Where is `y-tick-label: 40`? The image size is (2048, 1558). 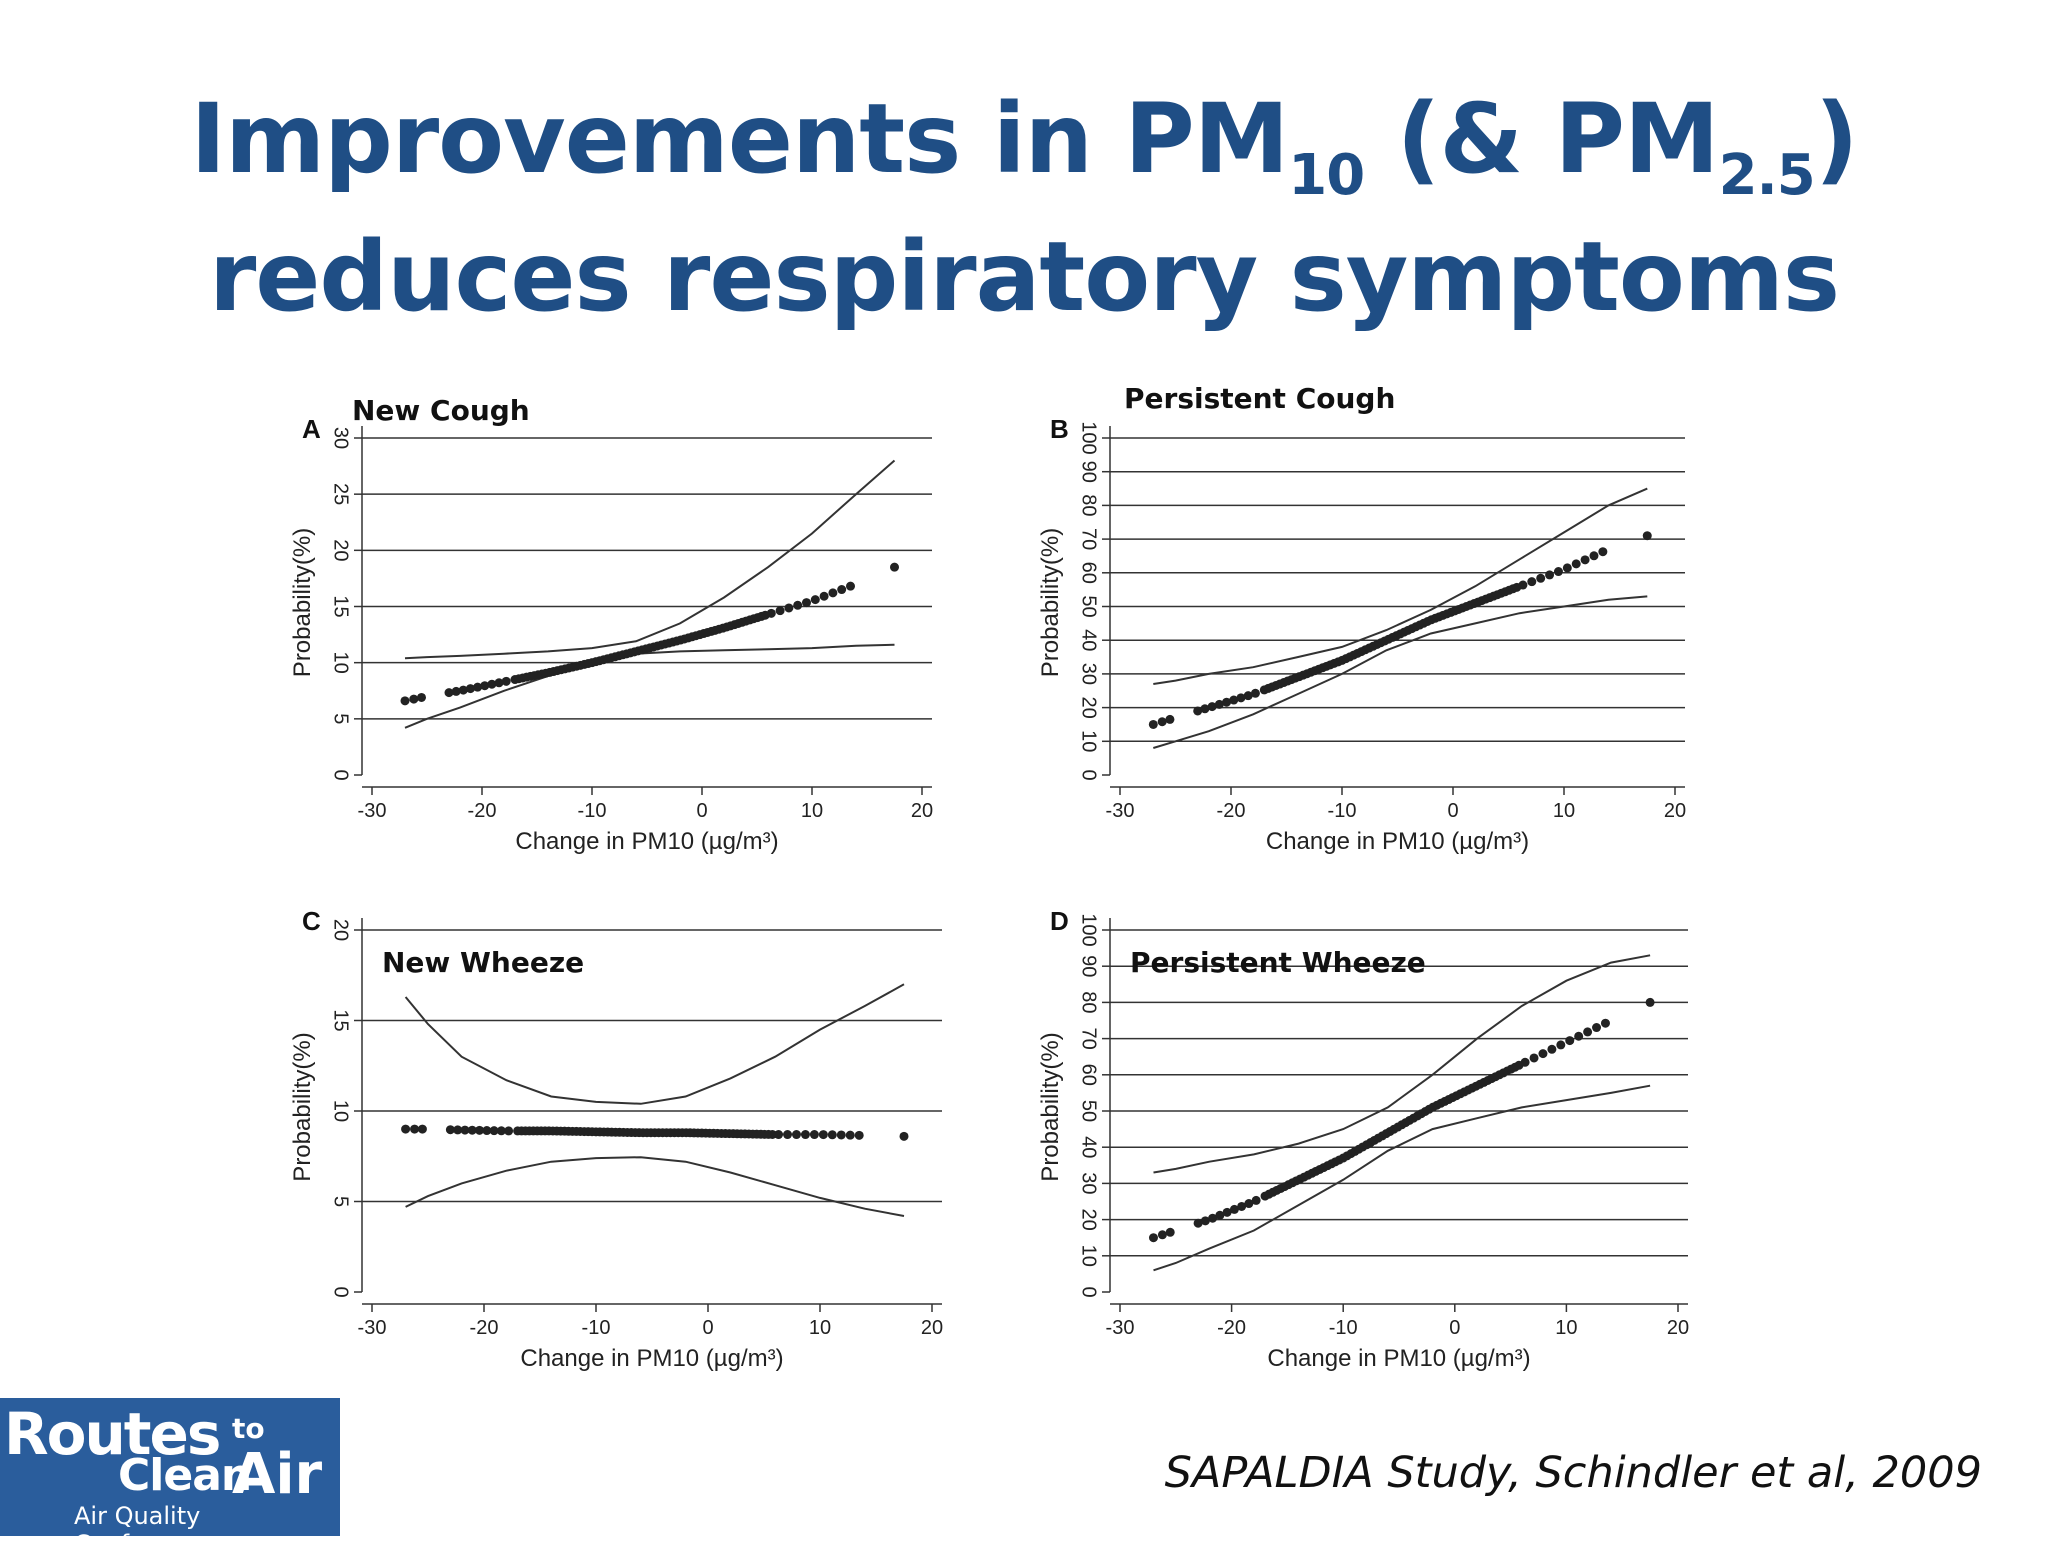 y-tick-label: 40 is located at coordinates (1089, 1147).